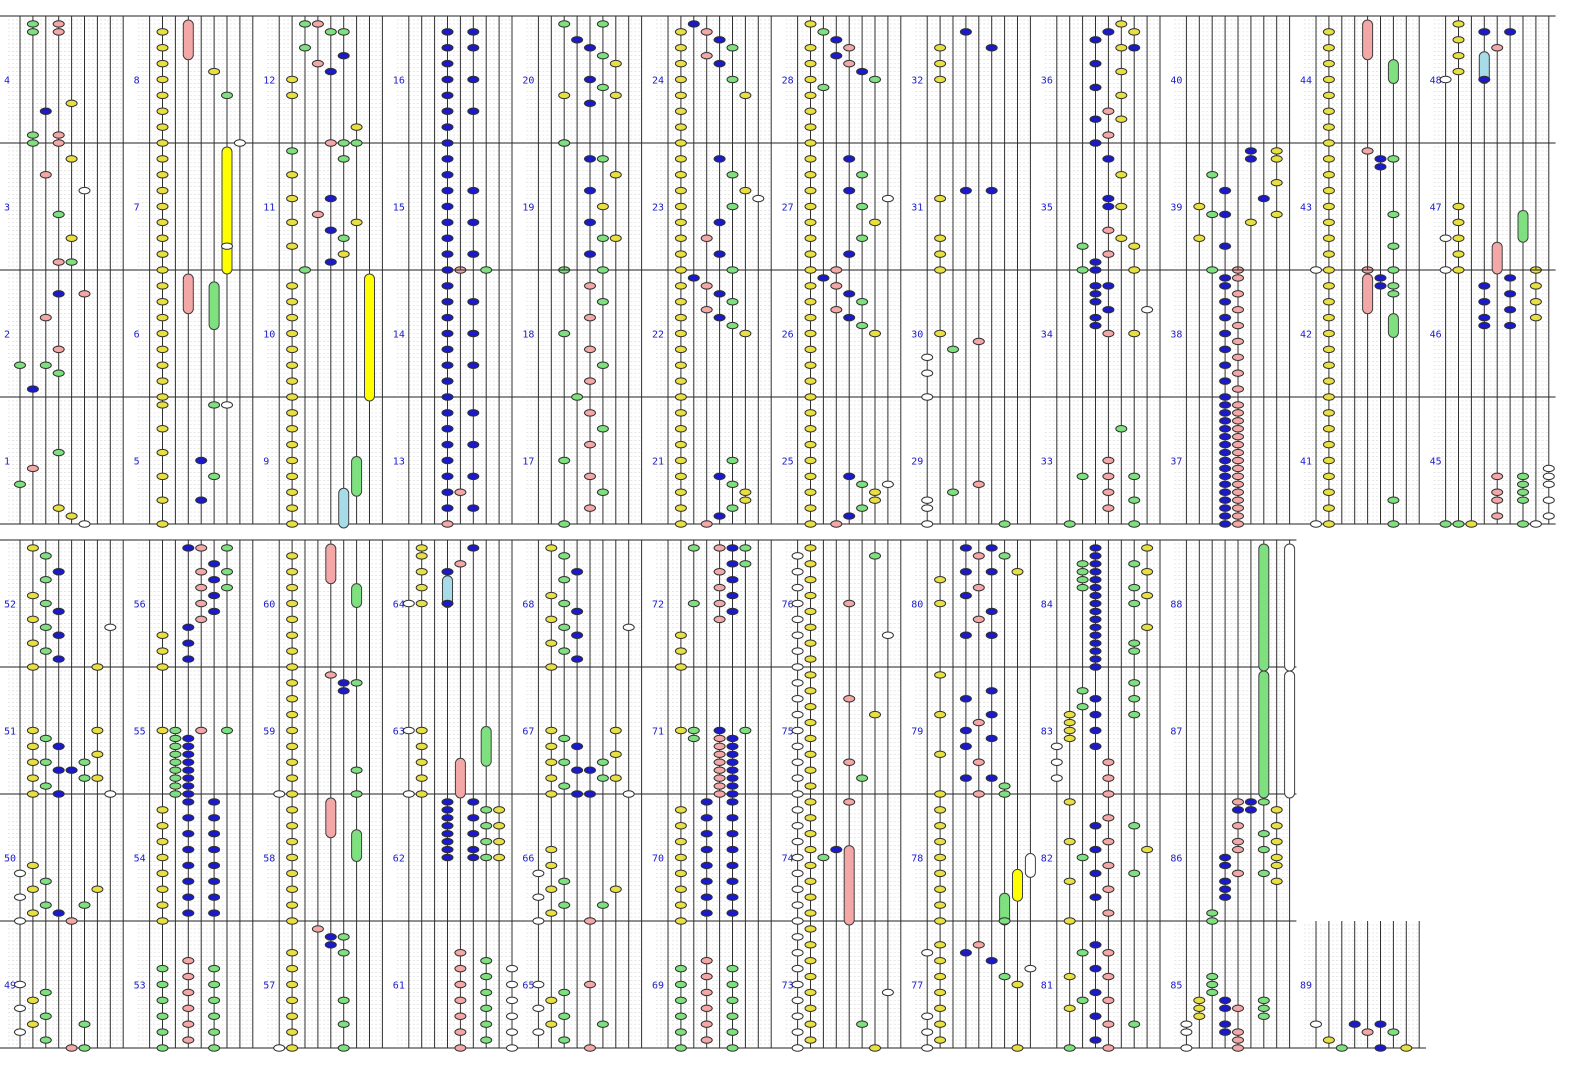 The height and width of the screenshot is (1078, 1582). What do you see at coordinates (583, 986) in the screenshot?
I see `measure-65: 65` at bounding box center [583, 986].